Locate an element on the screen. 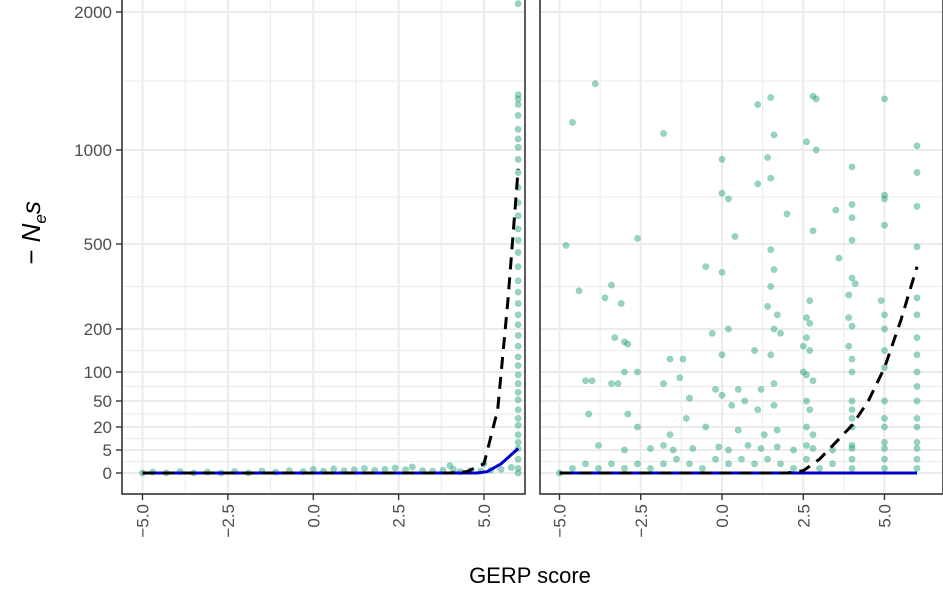  x-tick-label: 5.0 is located at coordinates (885, 516).